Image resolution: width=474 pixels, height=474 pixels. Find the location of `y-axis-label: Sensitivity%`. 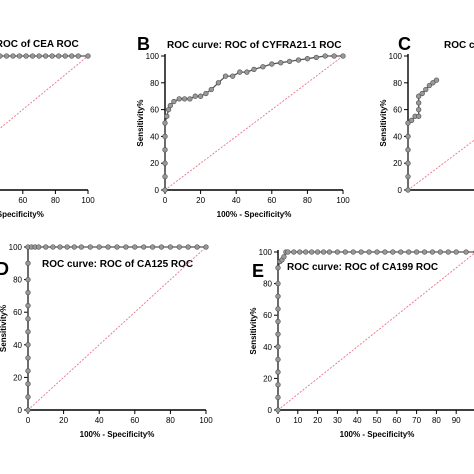

y-axis-label: Sensitivity% is located at coordinates (140, 122).